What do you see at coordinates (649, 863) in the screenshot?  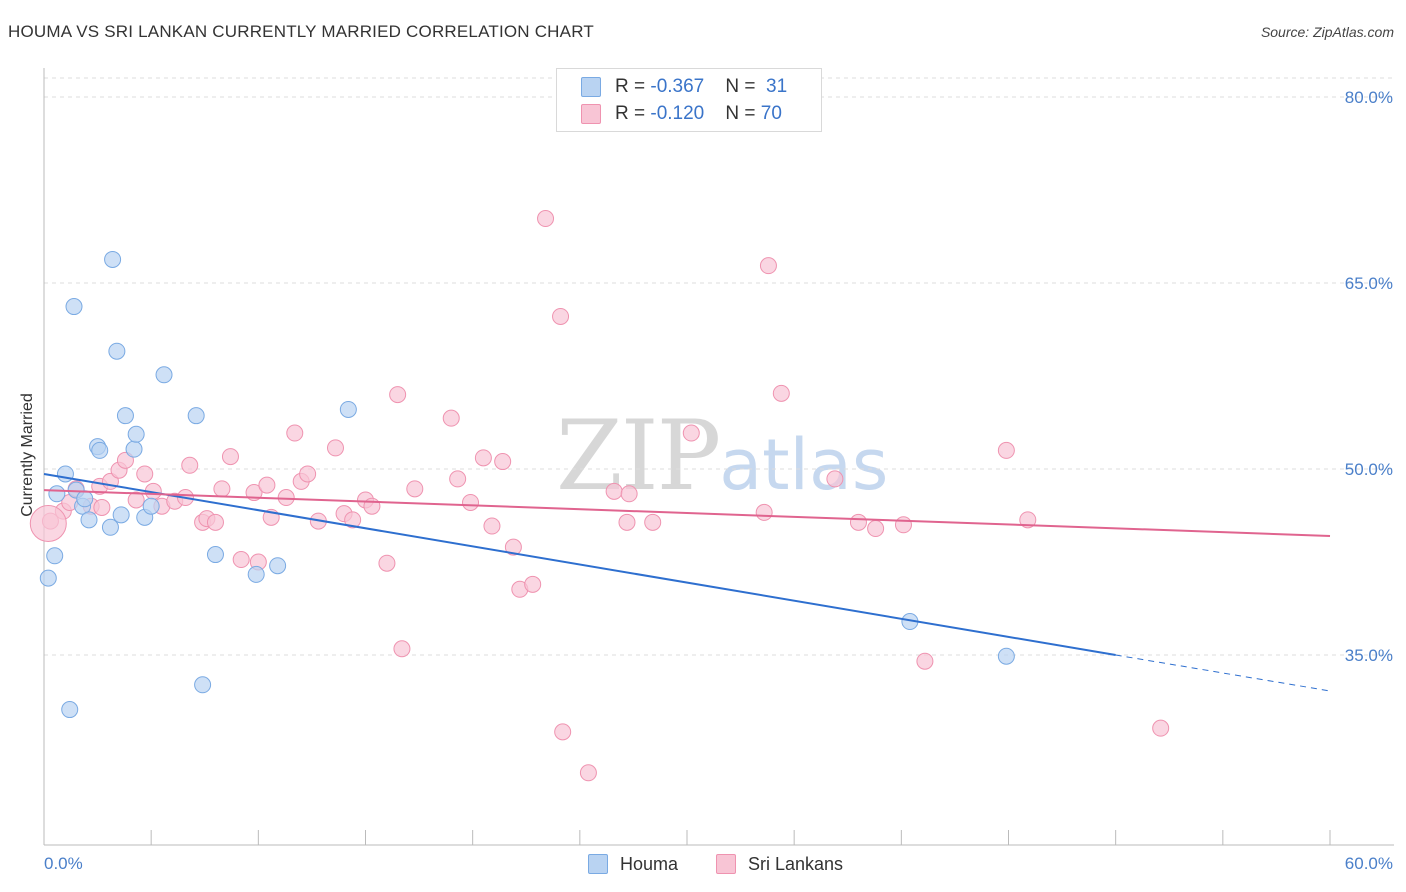 I see `houma-legend-label: Houma` at bounding box center [649, 863].